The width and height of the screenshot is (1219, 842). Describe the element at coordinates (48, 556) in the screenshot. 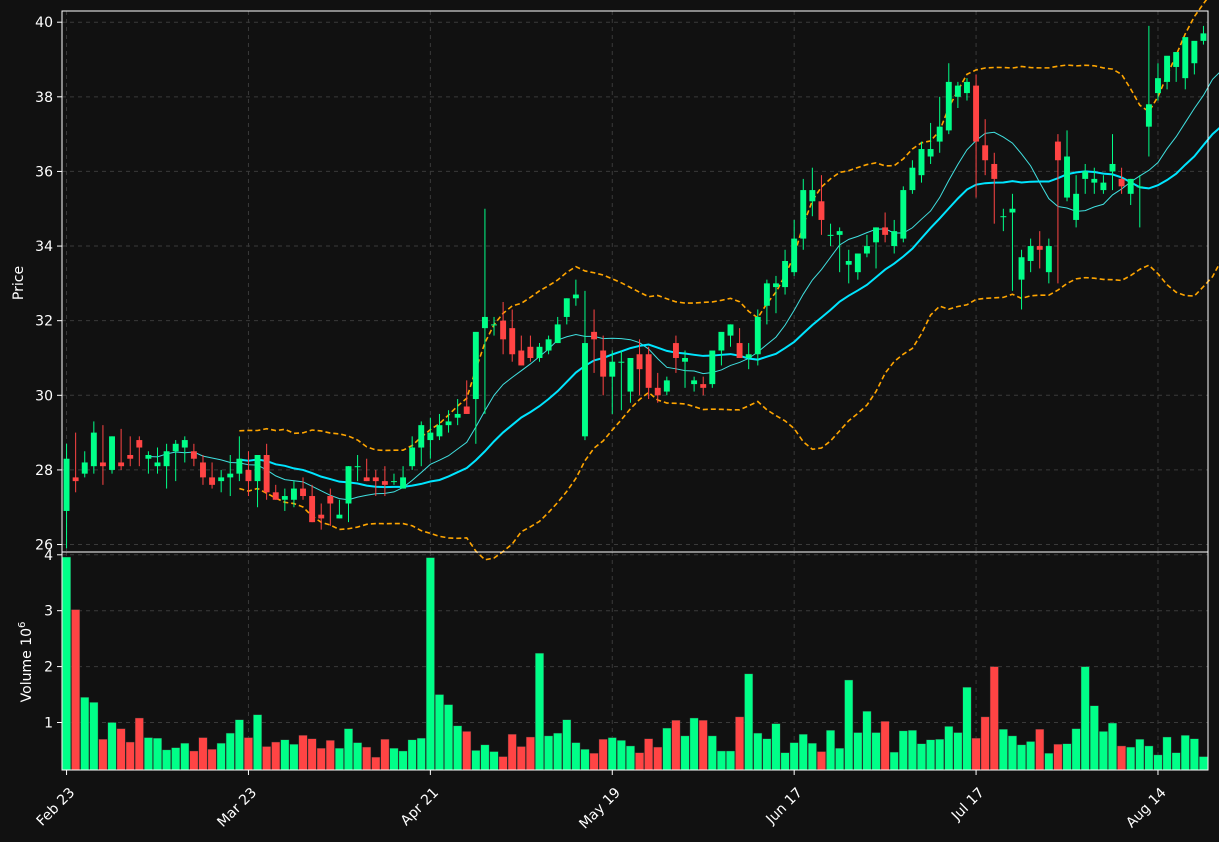

I see `volume-tick-label: 4` at that location.